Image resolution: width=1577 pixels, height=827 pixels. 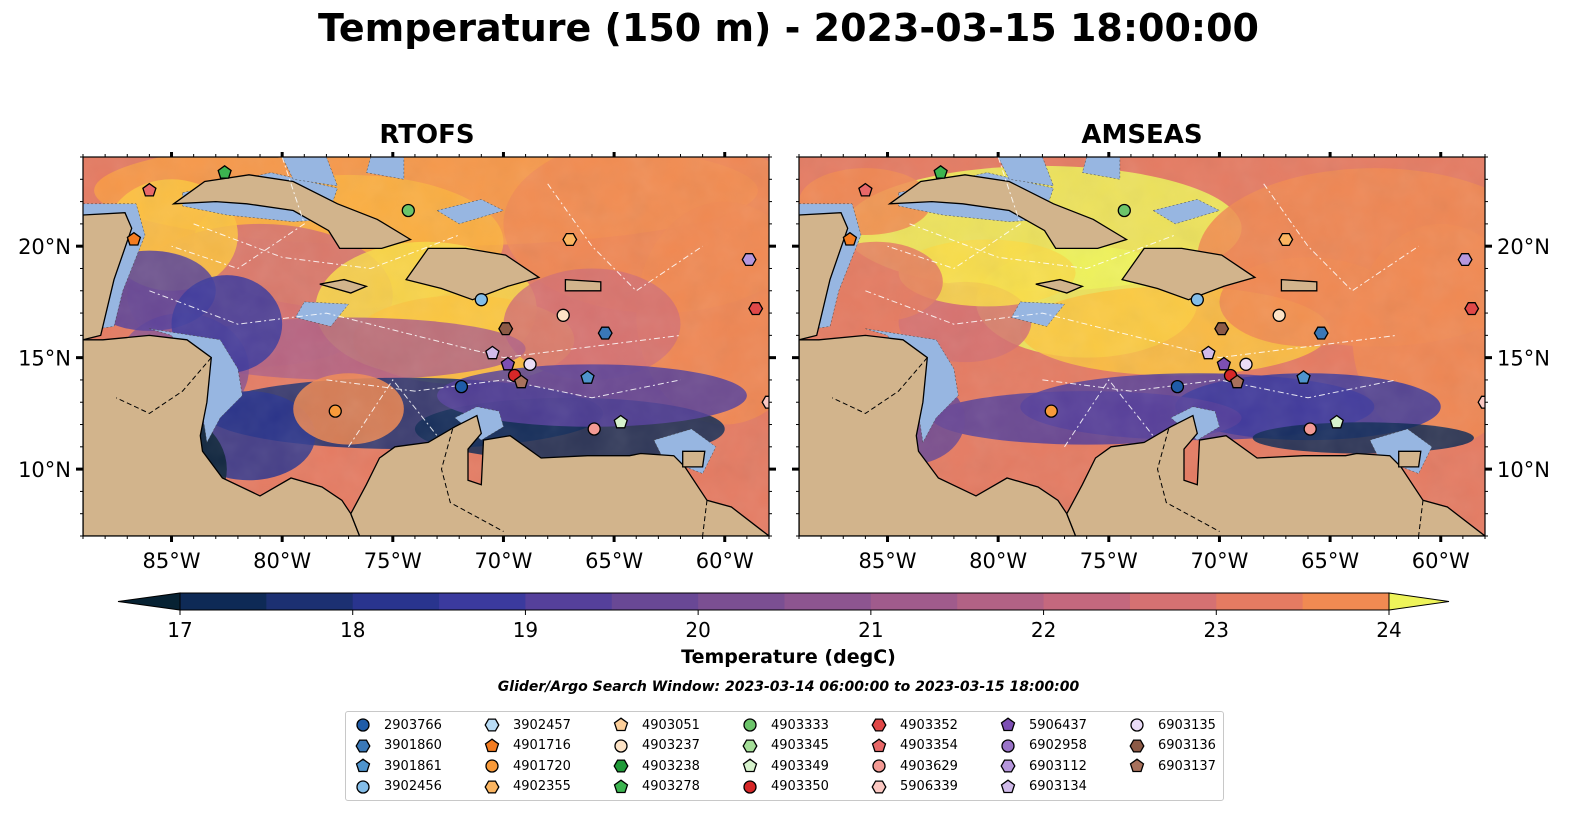 I want to click on platform-3901860-marker, so click(x=605, y=333).